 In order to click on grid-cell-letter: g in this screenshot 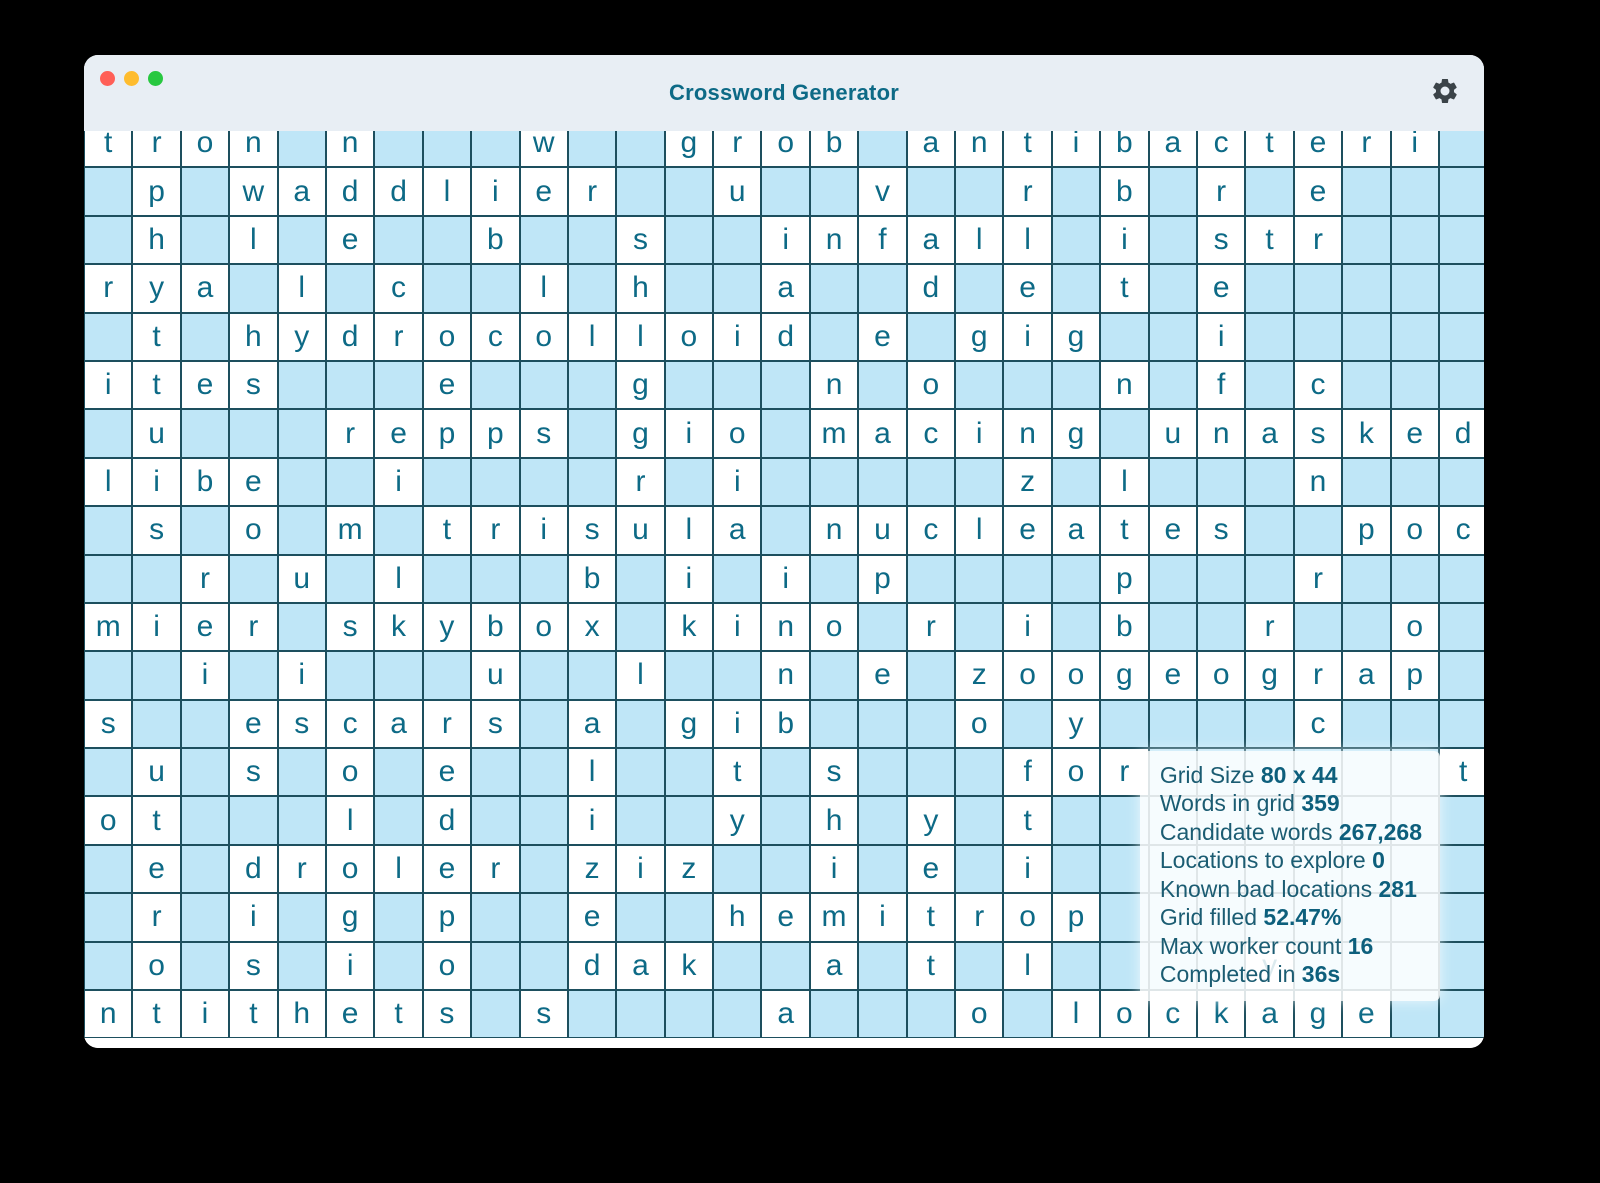, I will do `click(1269, 675)`.